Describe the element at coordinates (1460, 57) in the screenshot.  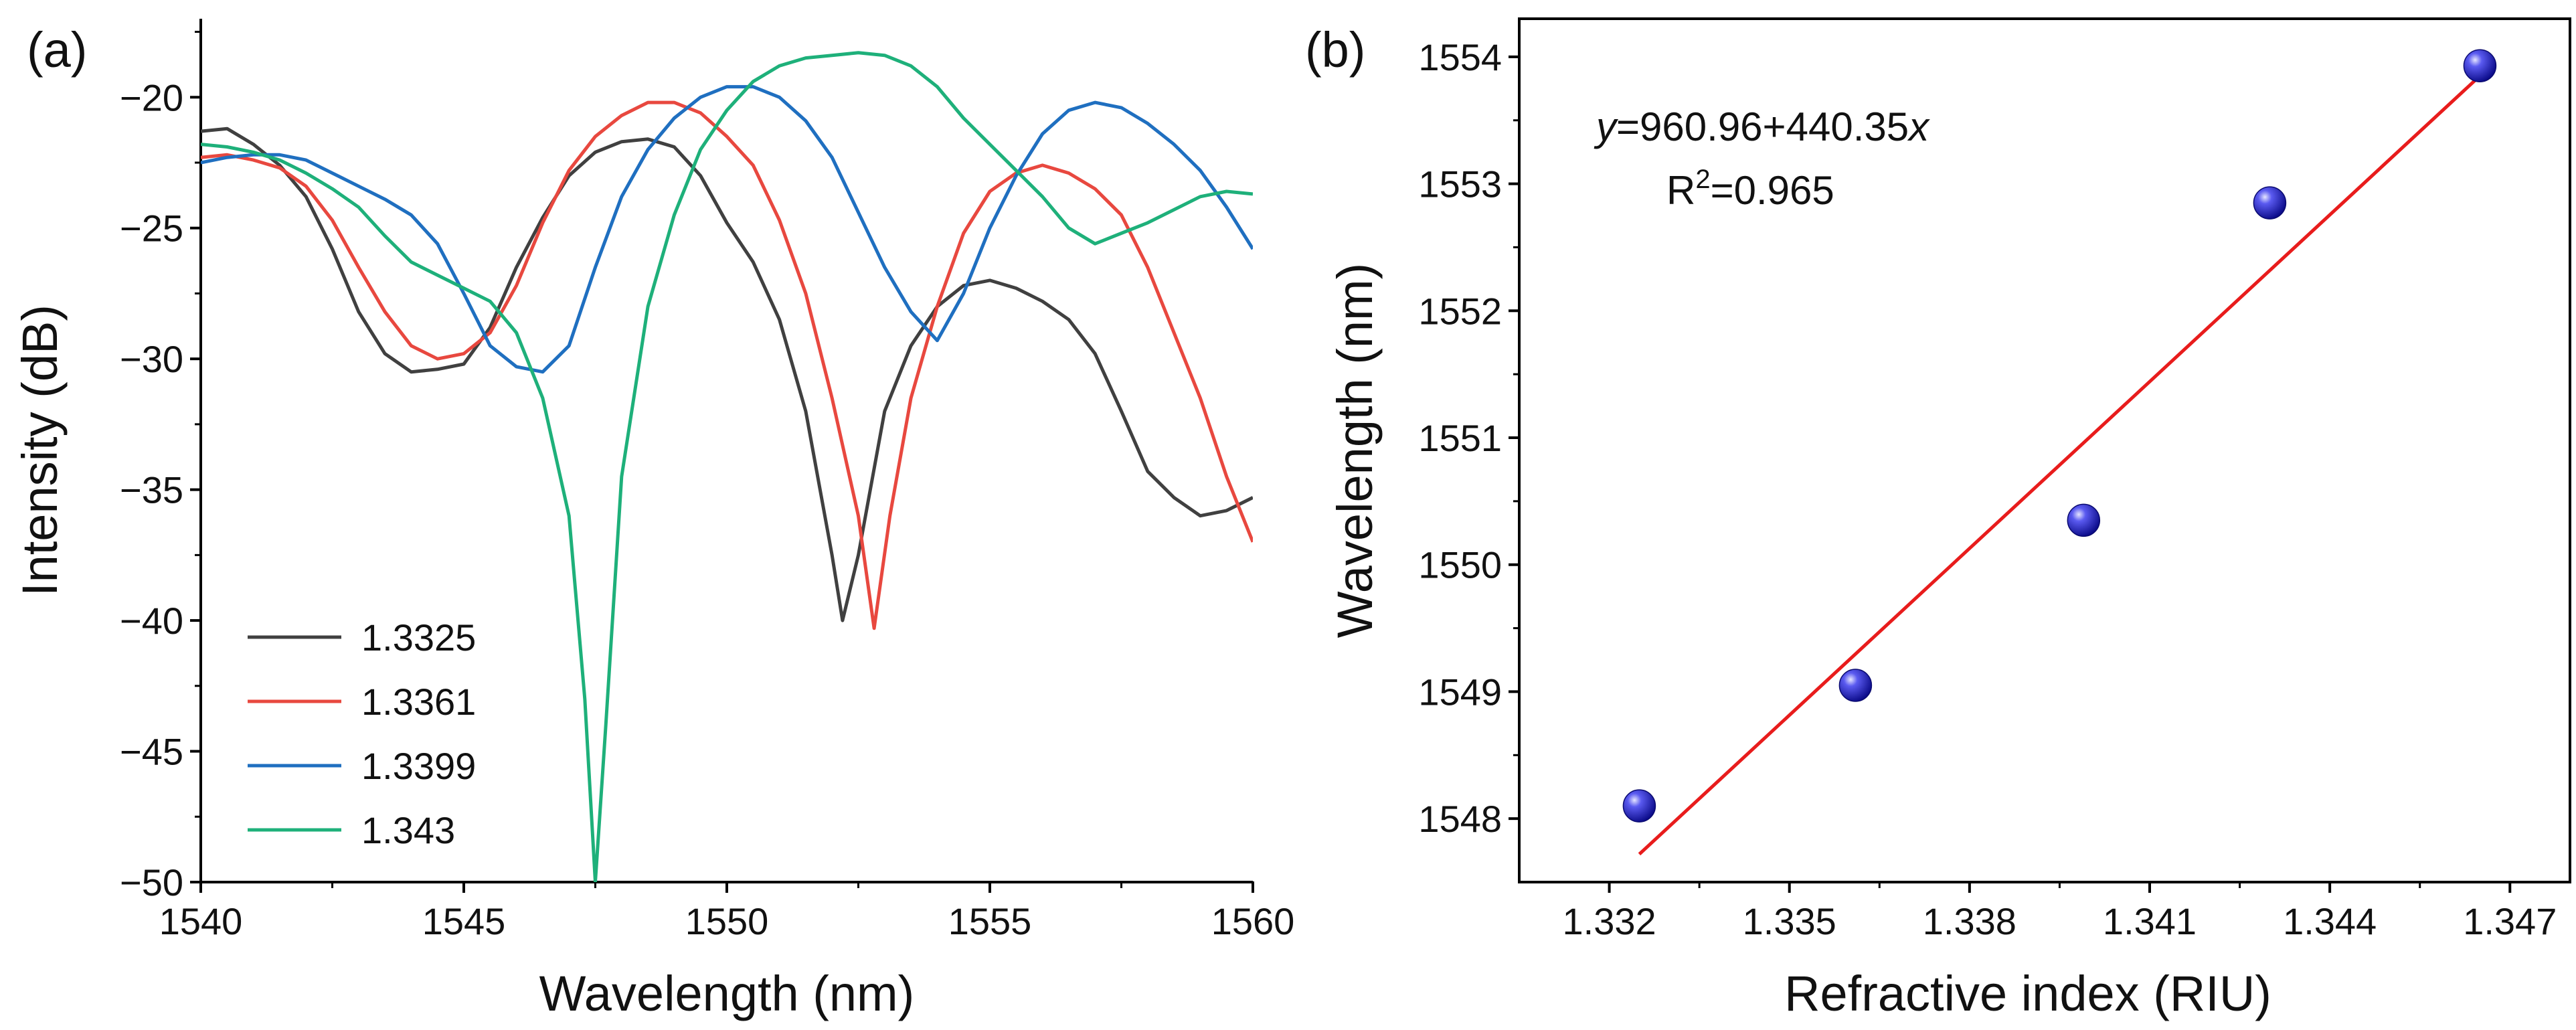
I see `panel-b-y-tick-label: 1554` at that location.